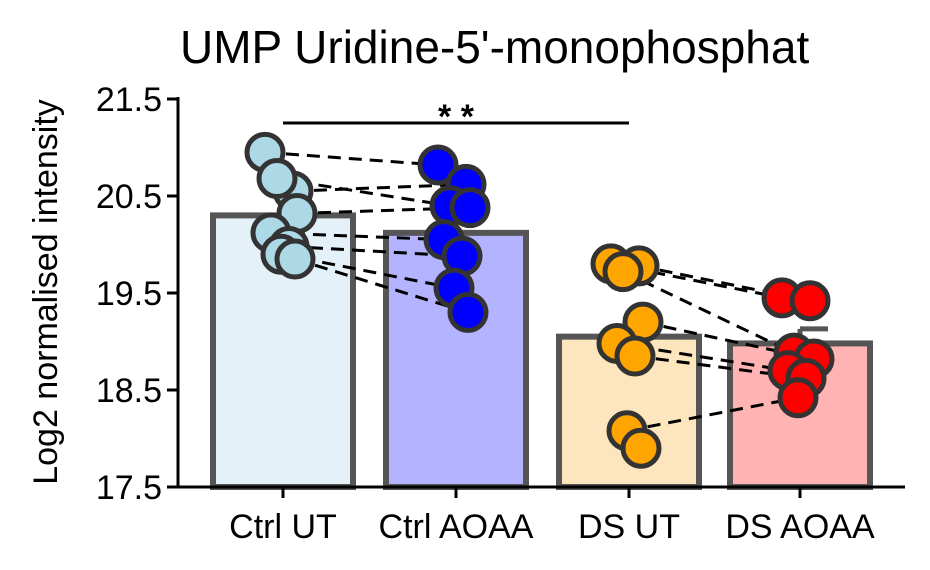 The image size is (930, 570). I want to click on y-tick-label-3: 20.5, so click(129, 197).